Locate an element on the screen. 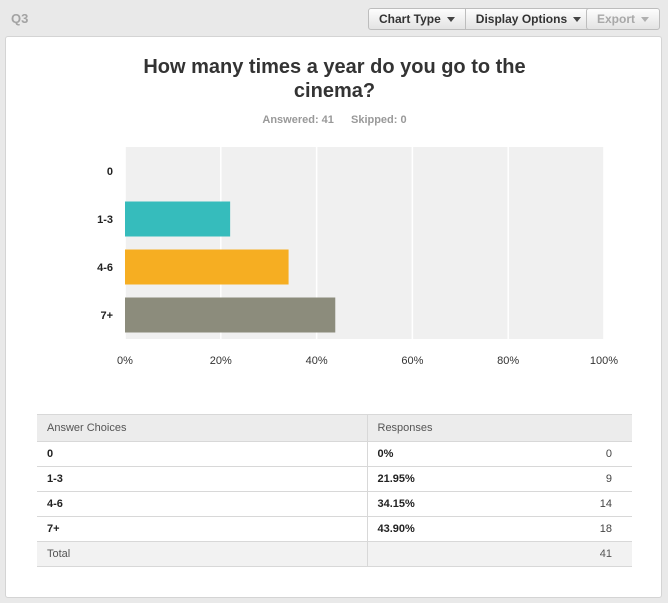  table-total-row: Total 41 is located at coordinates (334, 554).